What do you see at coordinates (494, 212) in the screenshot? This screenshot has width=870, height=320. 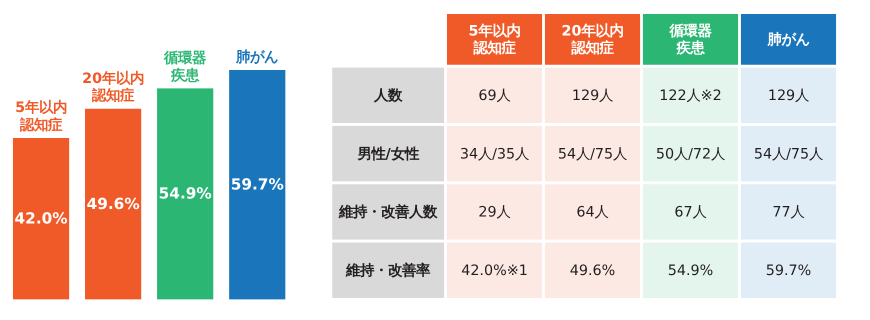 I see `text: 29人` at bounding box center [494, 212].